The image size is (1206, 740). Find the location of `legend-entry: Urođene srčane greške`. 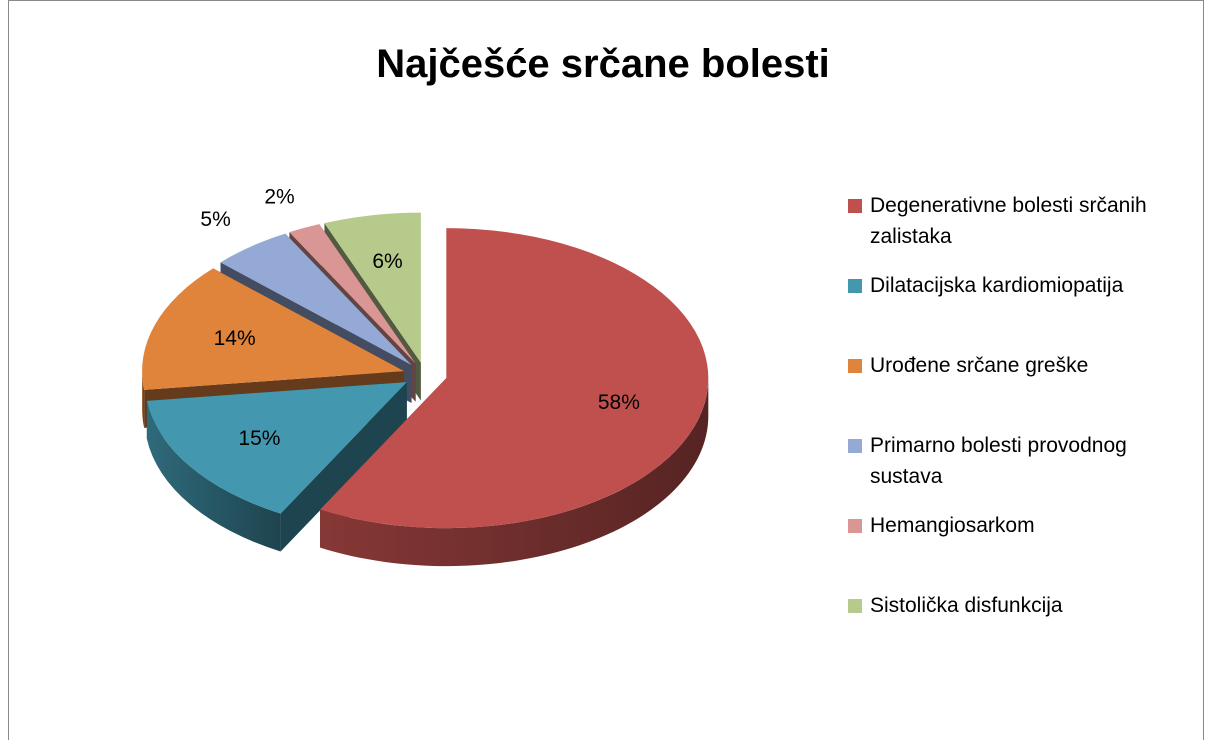

legend-entry: Urođene srčane greške is located at coordinates (1023, 390).